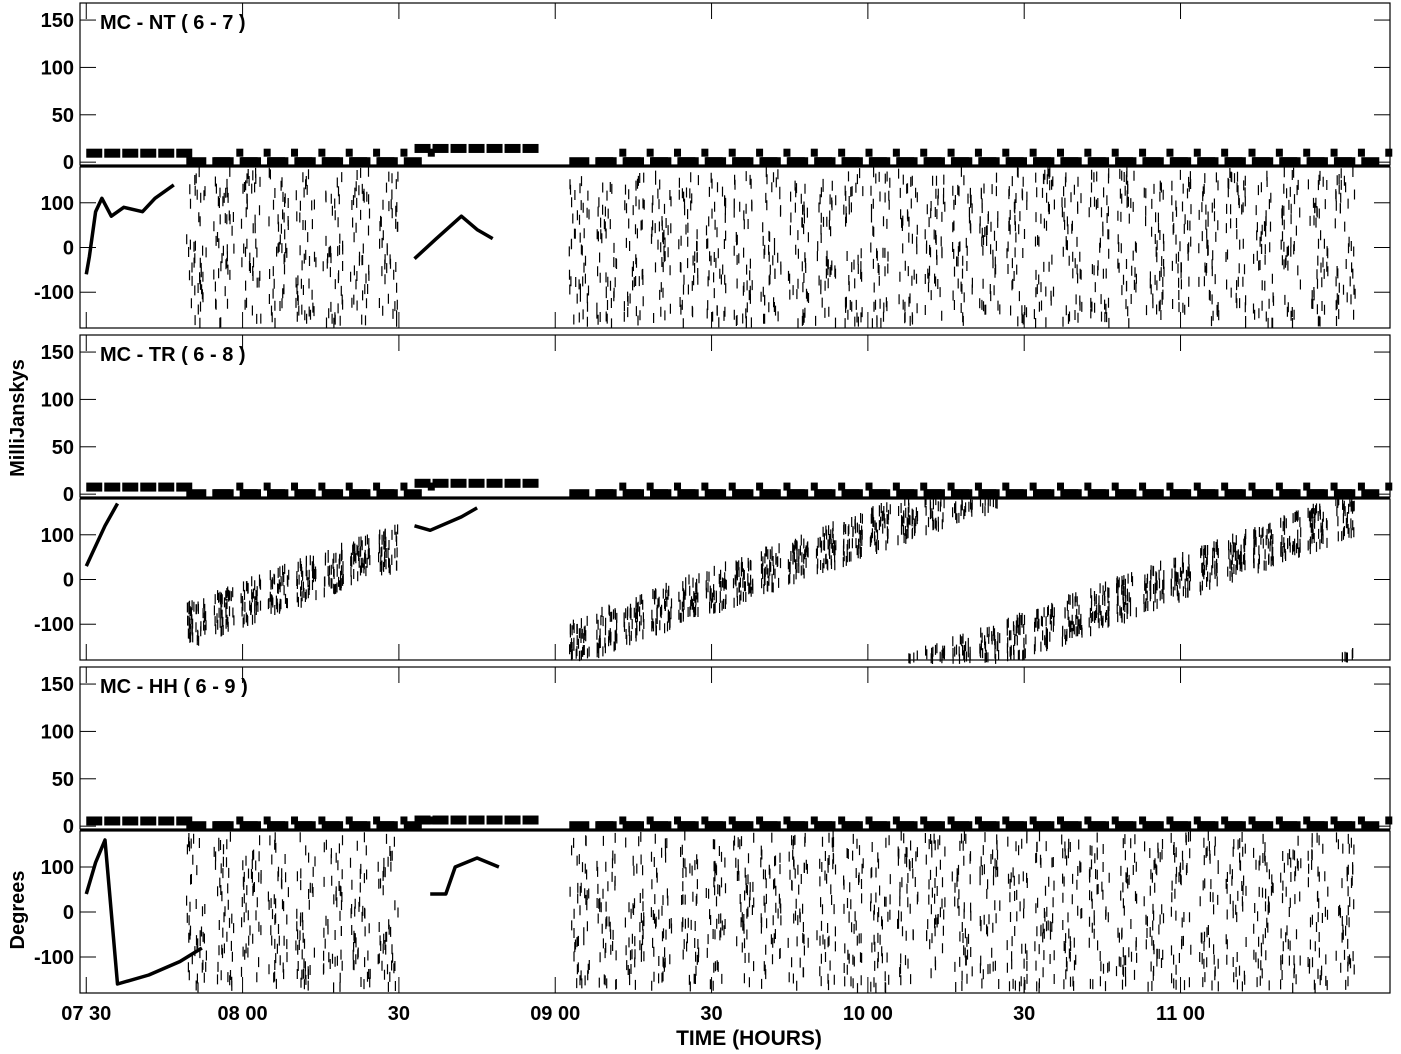 Image resolution: width=1401 pixels, height=1054 pixels. Describe the element at coordinates (1024, 1014) in the screenshot. I see `x-tick-label: 30` at that location.